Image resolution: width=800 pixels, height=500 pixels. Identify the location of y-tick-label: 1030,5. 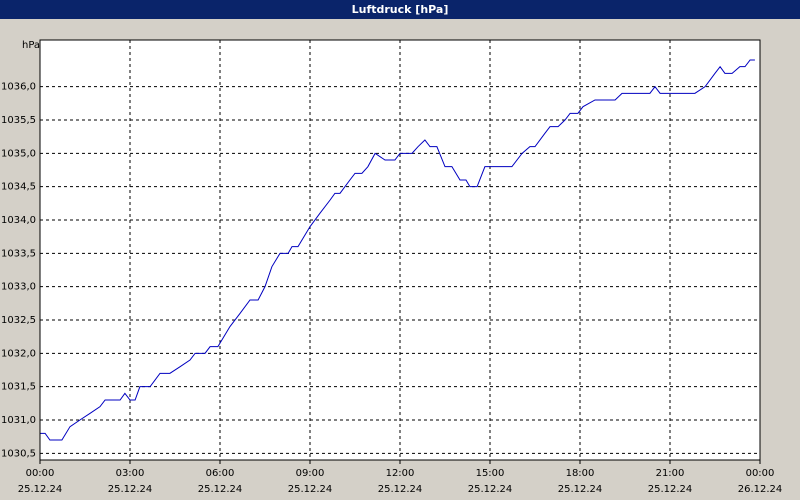
(18, 453).